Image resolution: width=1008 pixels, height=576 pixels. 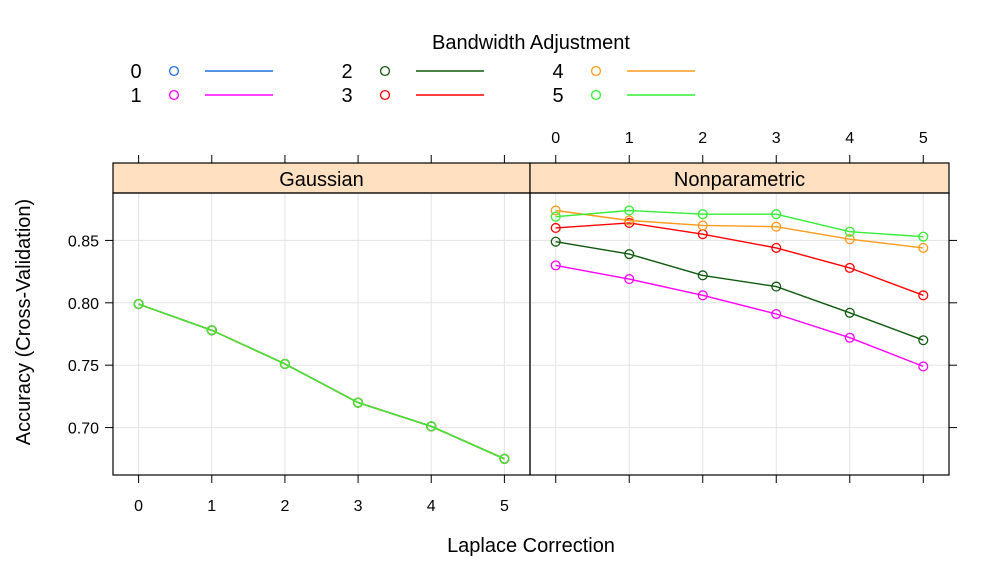 I want to click on y-tick-label: 0.75, so click(x=83, y=366).